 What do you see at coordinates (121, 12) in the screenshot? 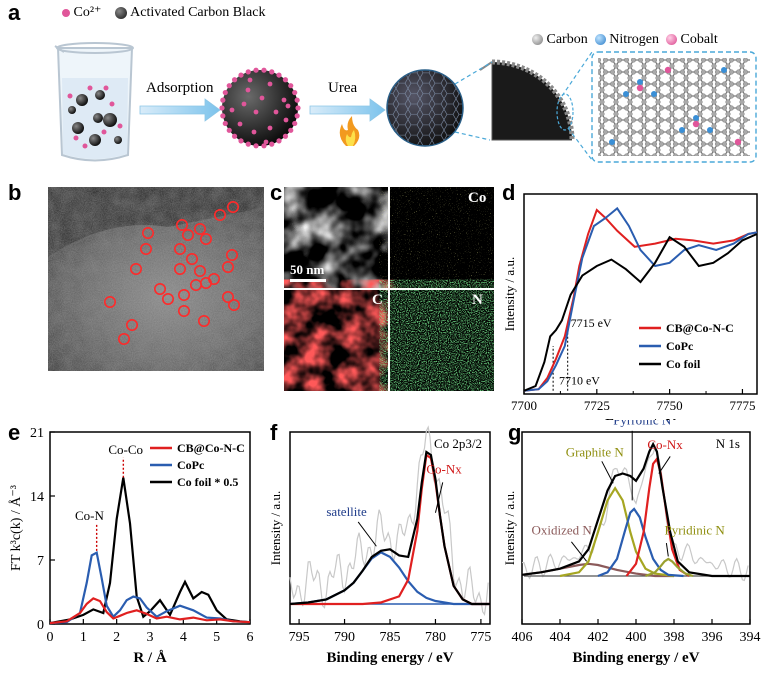
I see `carbon-black-icon` at bounding box center [121, 12].